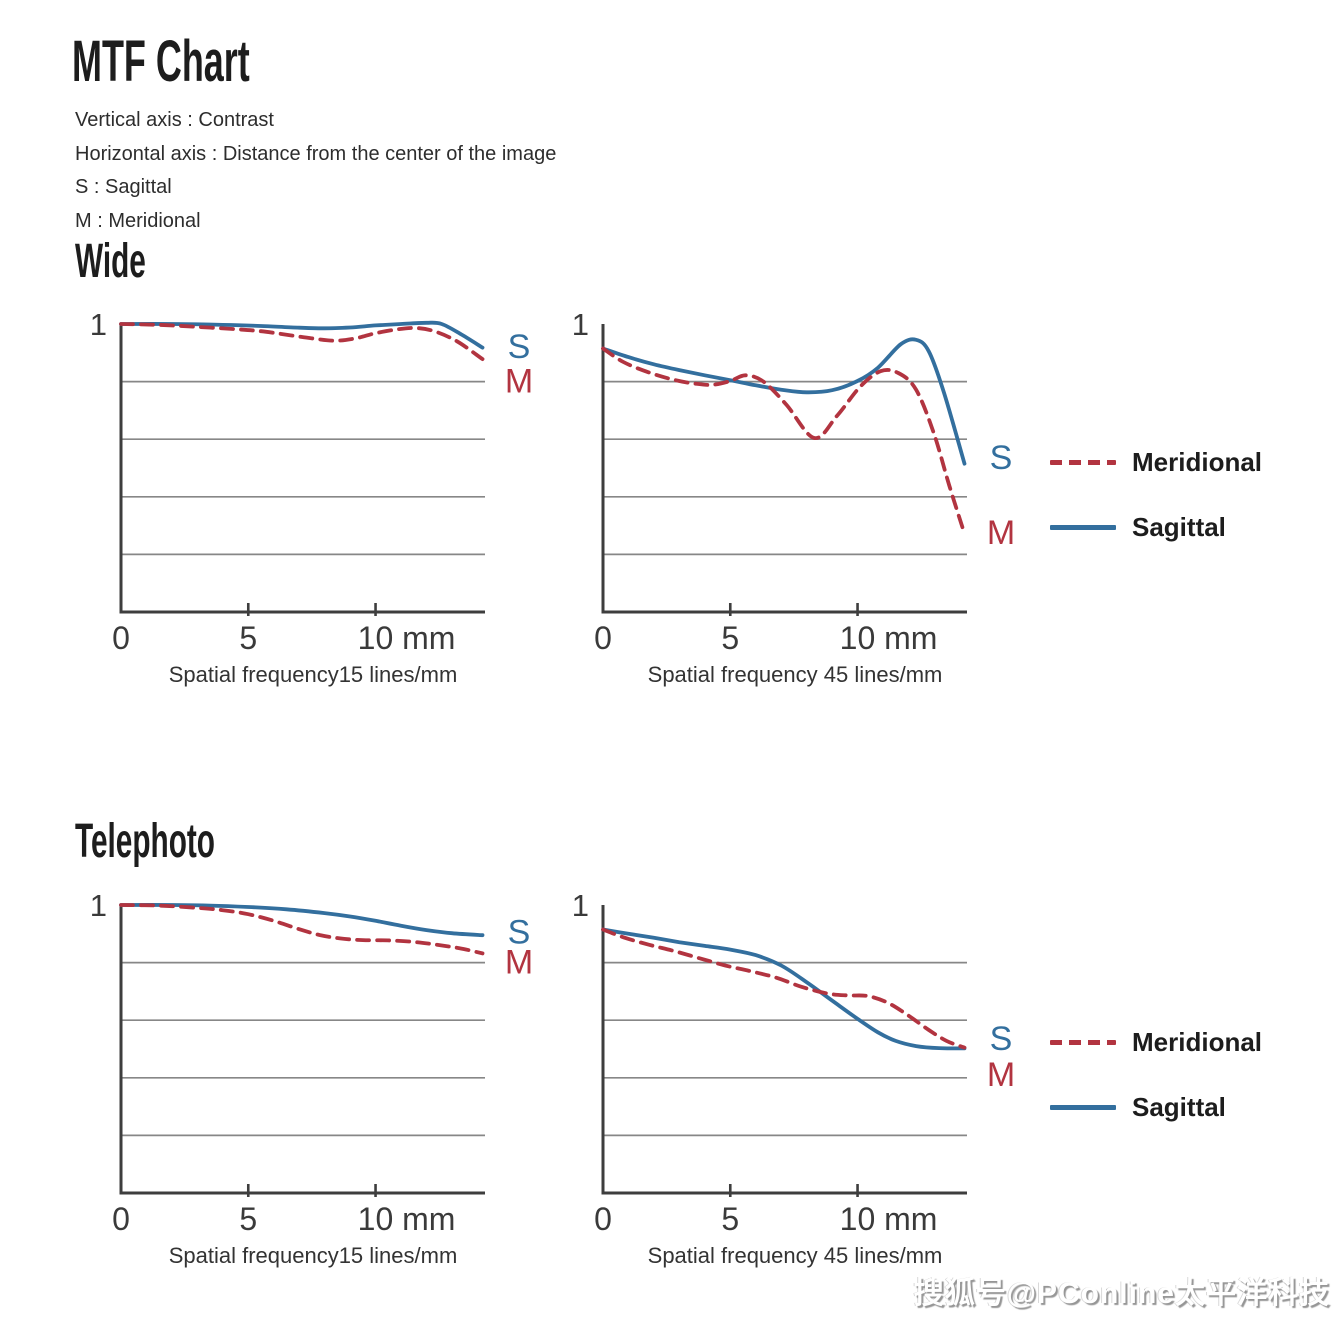  What do you see at coordinates (174, 120) in the screenshot?
I see `desc-line-vertical-axis: Vertical axis : Contrast` at bounding box center [174, 120].